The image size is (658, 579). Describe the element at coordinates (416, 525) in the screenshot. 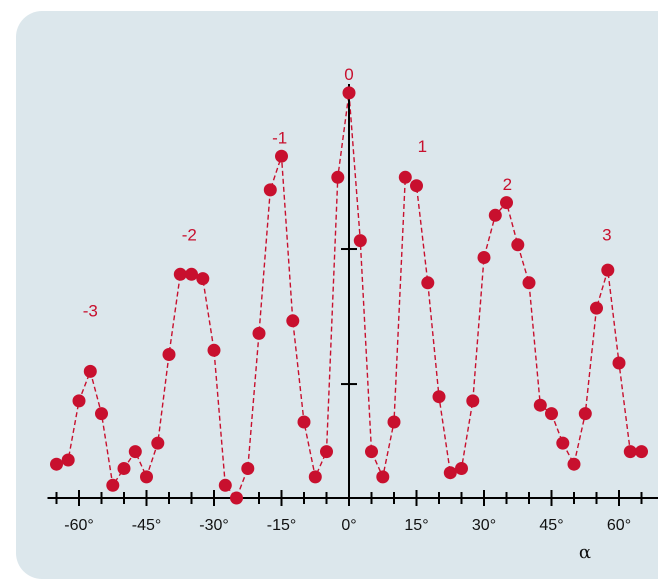

I see `x-tick-label: 15°` at that location.